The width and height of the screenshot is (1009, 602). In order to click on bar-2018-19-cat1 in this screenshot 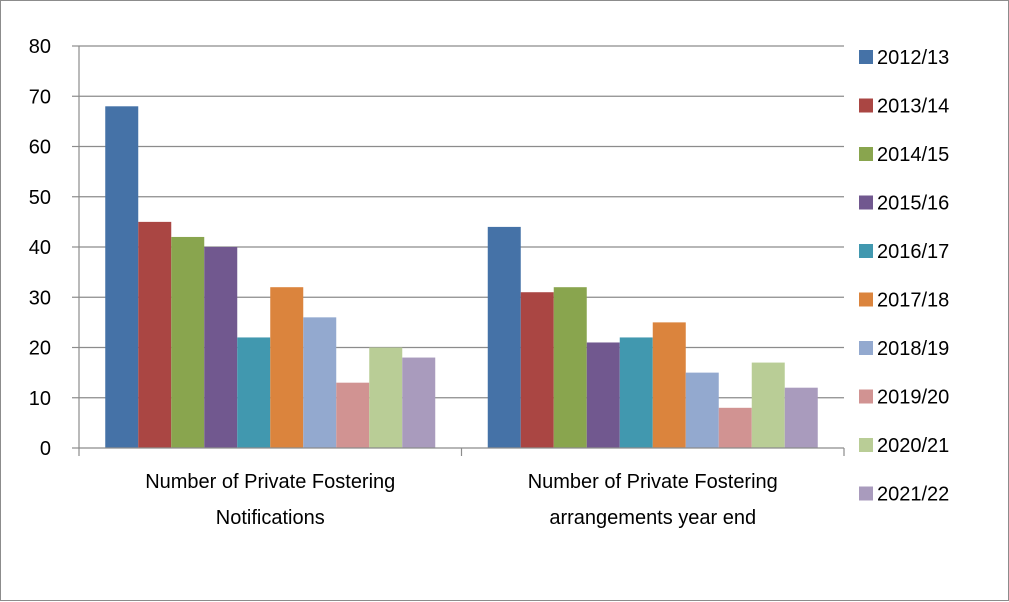, I will do `click(320, 382)`.